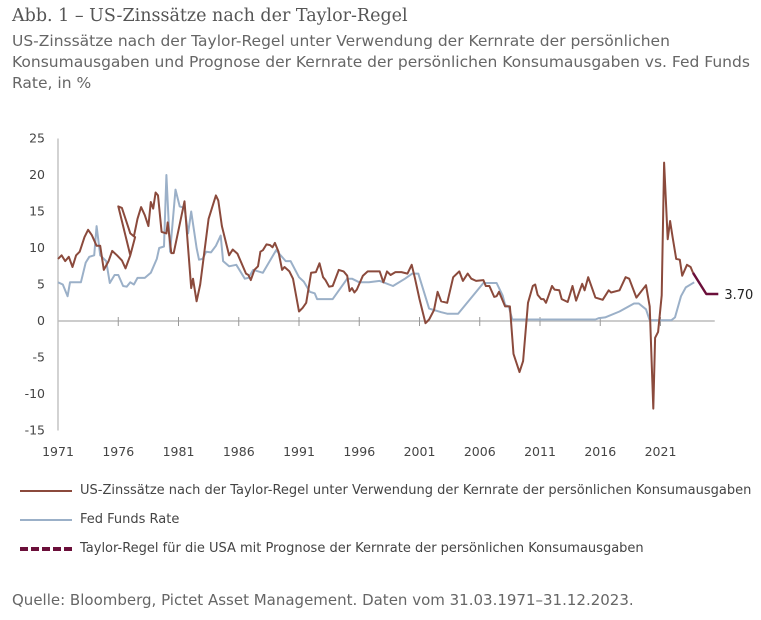  What do you see at coordinates (705, 284) in the screenshot?
I see `series-line-forecast` at bounding box center [705, 284].